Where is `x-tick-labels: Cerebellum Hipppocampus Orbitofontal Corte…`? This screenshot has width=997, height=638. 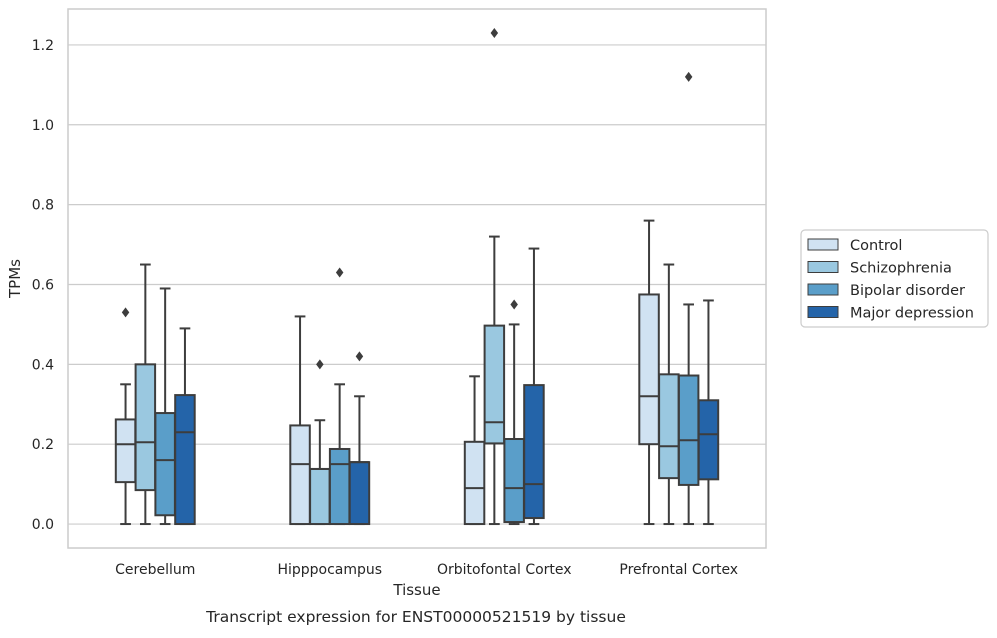
x-tick-labels: Cerebellum Hipppocampus Orbitofontal Corte… is located at coordinates (426, 570).